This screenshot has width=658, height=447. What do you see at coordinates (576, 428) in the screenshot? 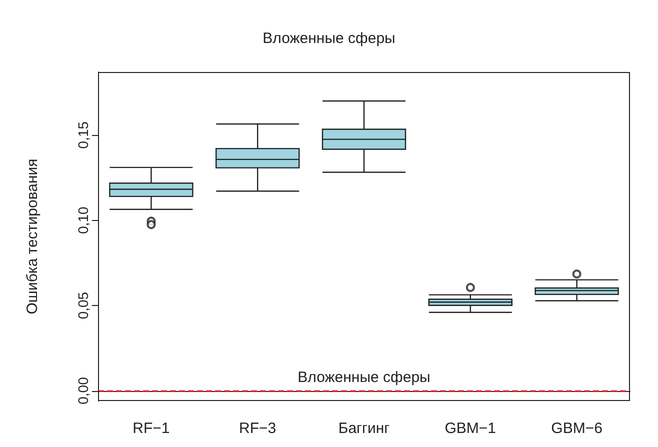
I see `x-tick-label: GBM−6` at bounding box center [576, 428].